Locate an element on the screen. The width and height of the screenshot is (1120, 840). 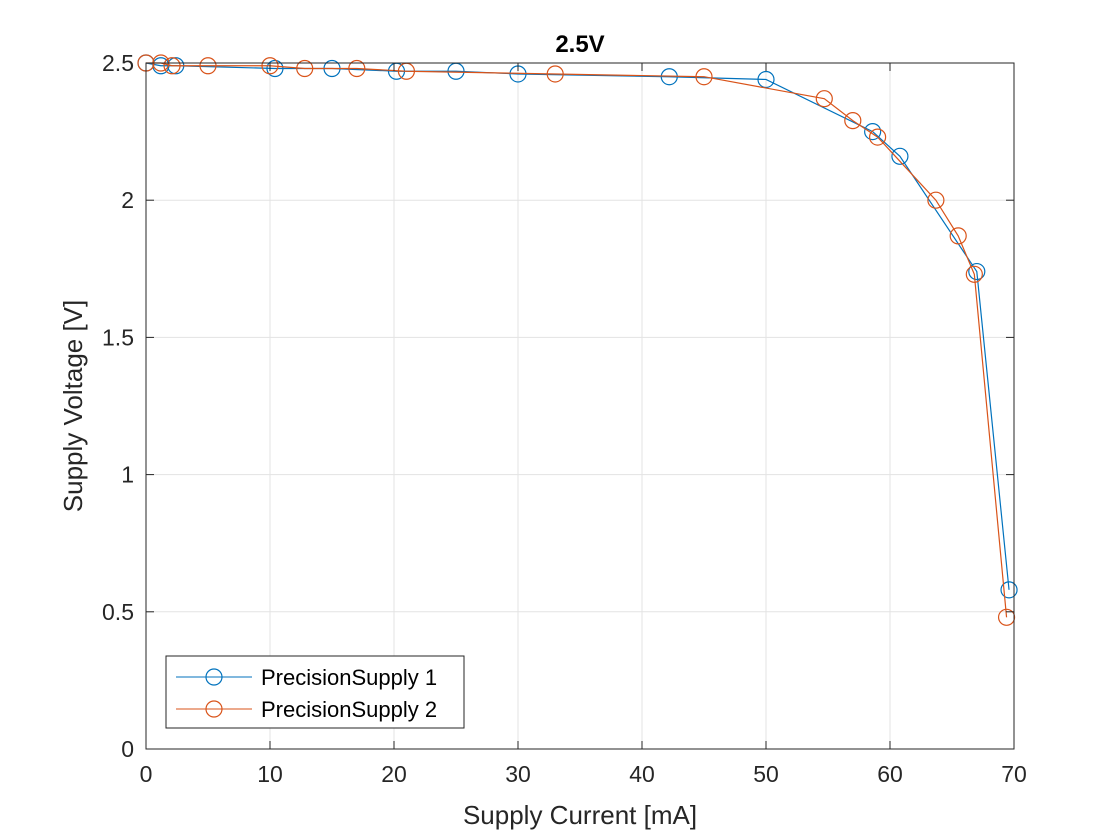
y-tick-label: 2.5 is located at coordinates (118, 63).